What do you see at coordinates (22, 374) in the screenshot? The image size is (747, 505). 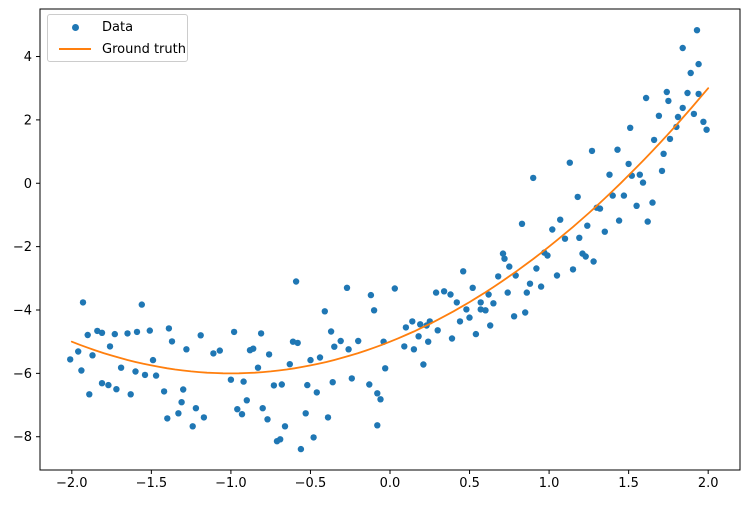 I see `y-tick-label: −6` at bounding box center [22, 374].